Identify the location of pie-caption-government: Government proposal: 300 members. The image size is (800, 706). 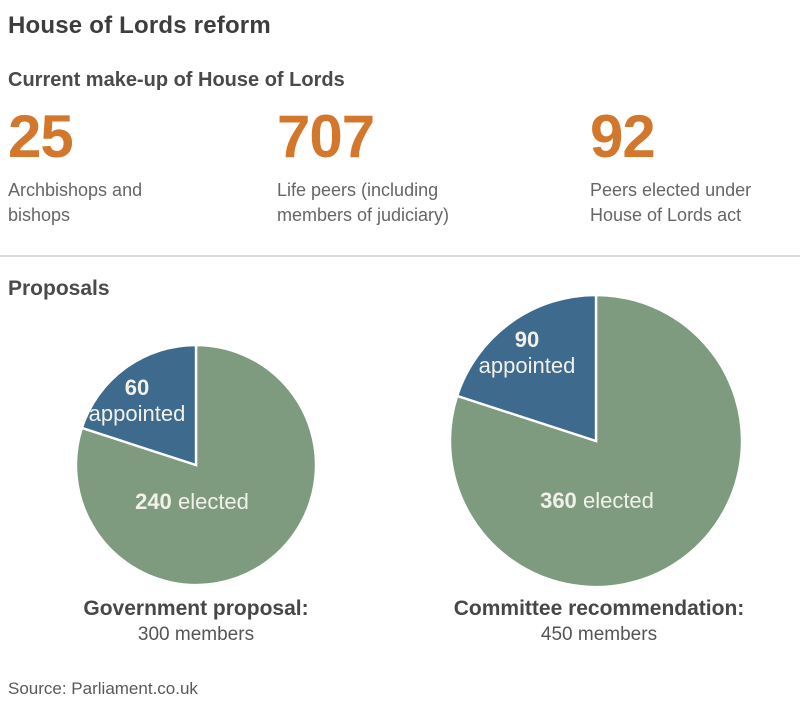
(195, 622).